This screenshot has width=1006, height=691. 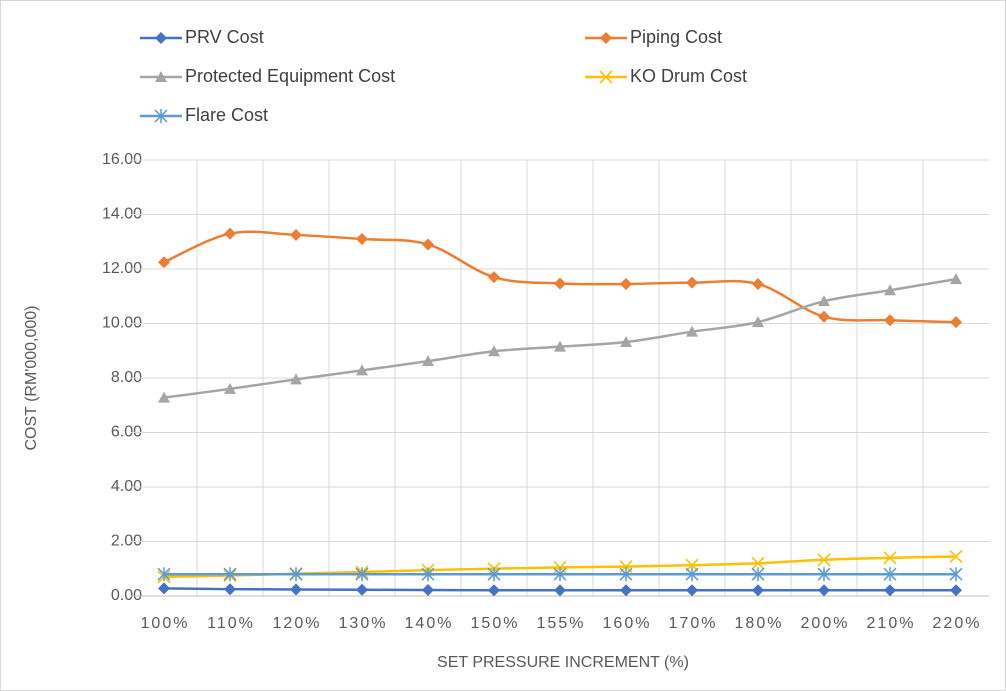 I want to click on x-tick-label: 140%, so click(x=429, y=623).